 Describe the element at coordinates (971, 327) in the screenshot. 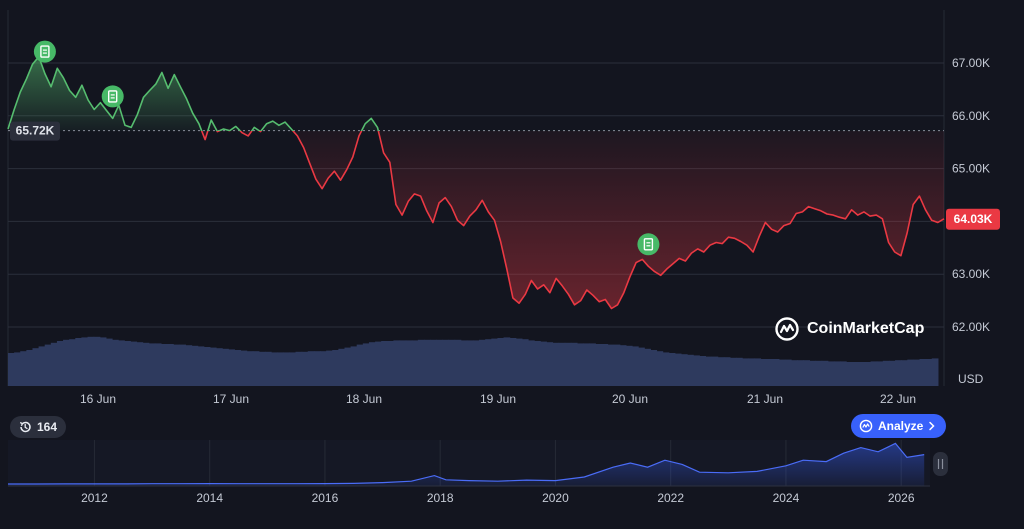

I see `y-tick-label: 62.00K` at that location.